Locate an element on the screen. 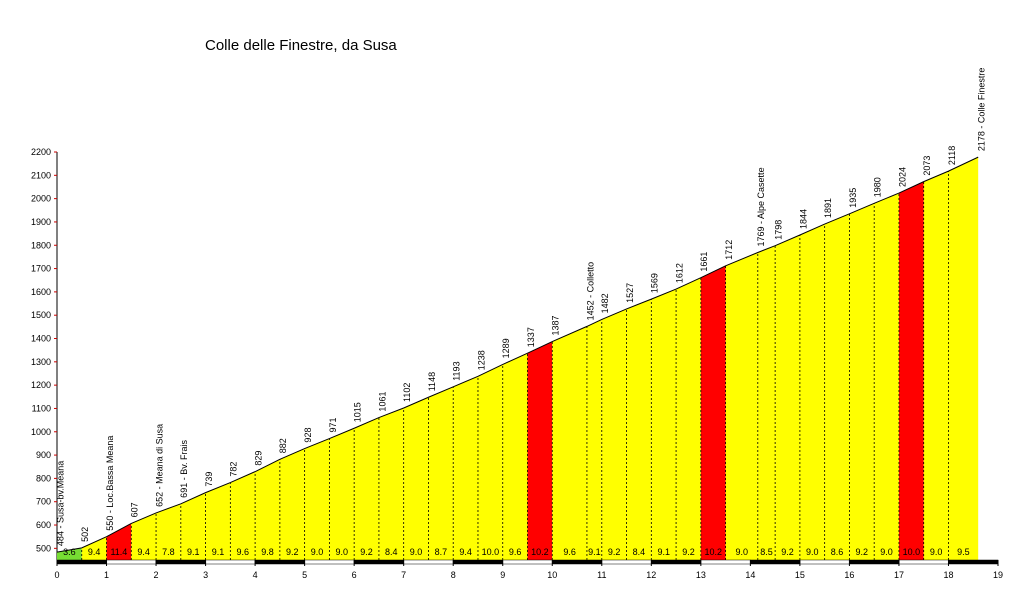 The height and width of the screenshot is (606, 1024). y-tick-label: 1800 is located at coordinates (41, 245).